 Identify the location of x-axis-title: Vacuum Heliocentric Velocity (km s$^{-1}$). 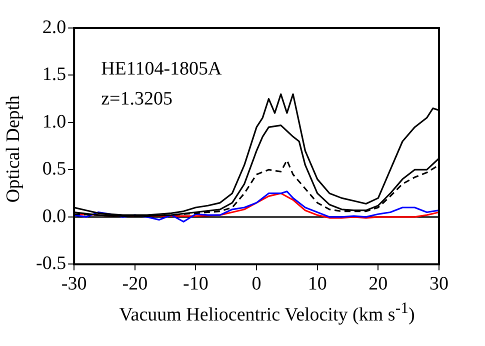
(267, 313).